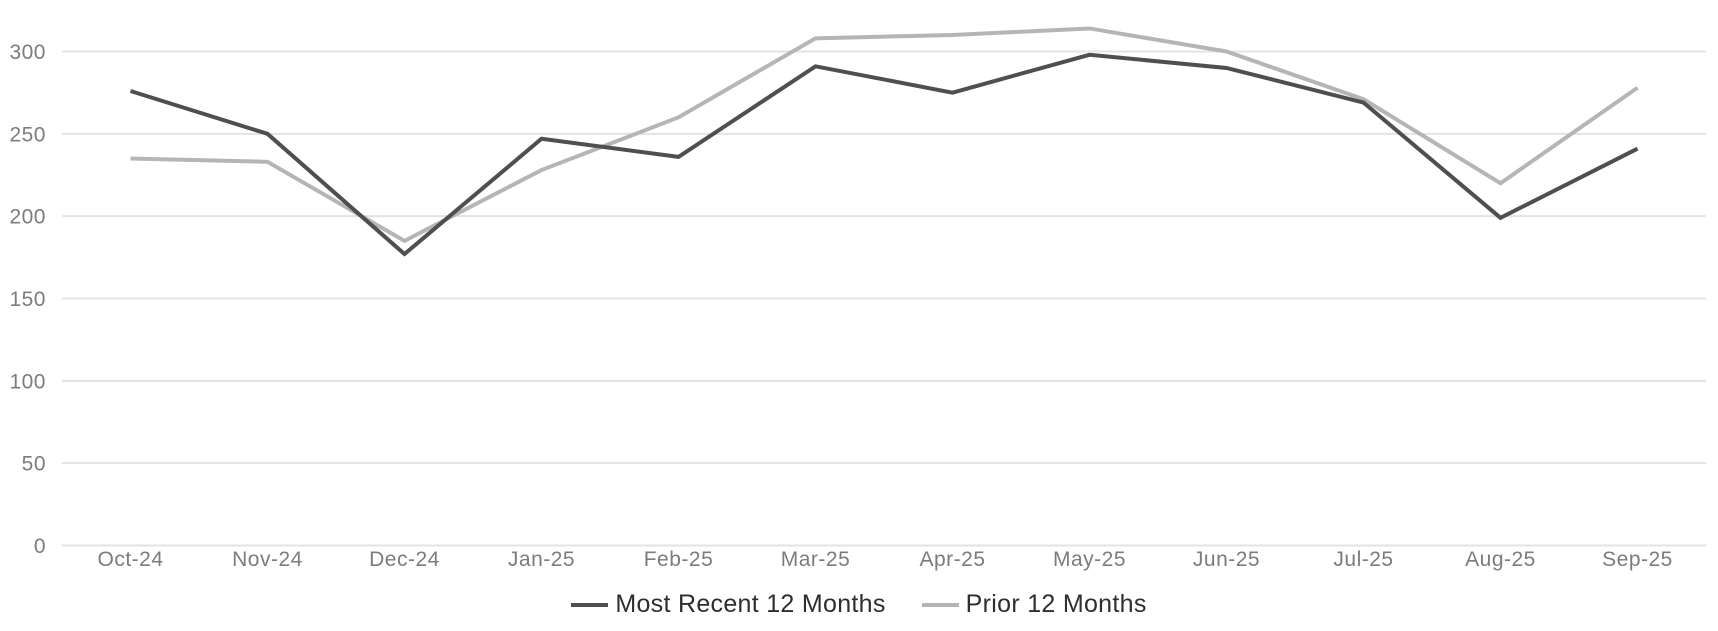 This screenshot has height=631, width=1718. What do you see at coordinates (27, 52) in the screenshot?
I see `y-axis-tick-label: 300` at bounding box center [27, 52].